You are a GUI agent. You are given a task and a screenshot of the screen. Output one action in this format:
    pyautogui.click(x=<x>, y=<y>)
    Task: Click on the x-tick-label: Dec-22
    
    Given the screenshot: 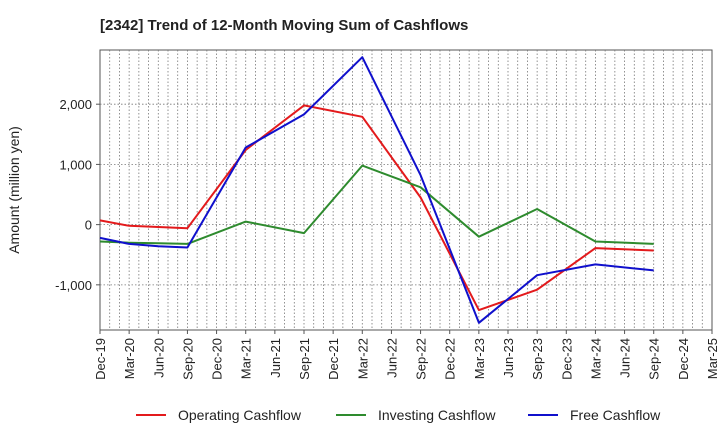 What is the action you would take?
    pyautogui.click(x=450, y=359)
    